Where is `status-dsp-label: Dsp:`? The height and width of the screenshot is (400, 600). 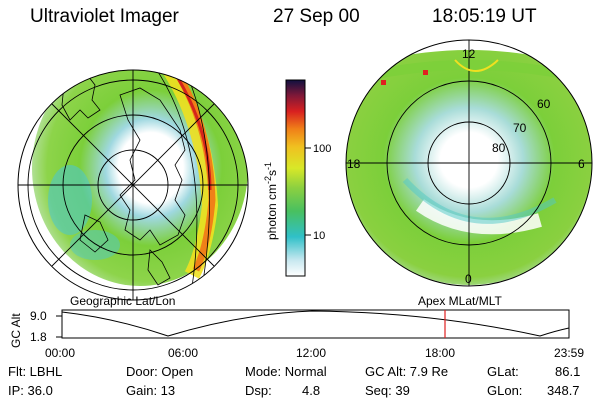 status-dsp-label: Dsp: is located at coordinates (258, 390).